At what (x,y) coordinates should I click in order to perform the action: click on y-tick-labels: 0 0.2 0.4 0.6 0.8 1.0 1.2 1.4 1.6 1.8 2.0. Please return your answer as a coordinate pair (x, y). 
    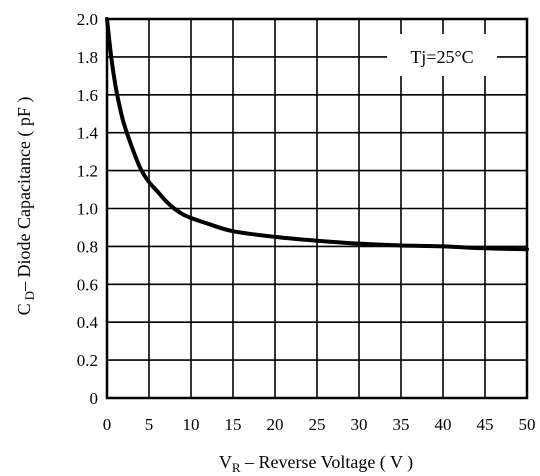
    Looking at the image, I should click on (88, 209).